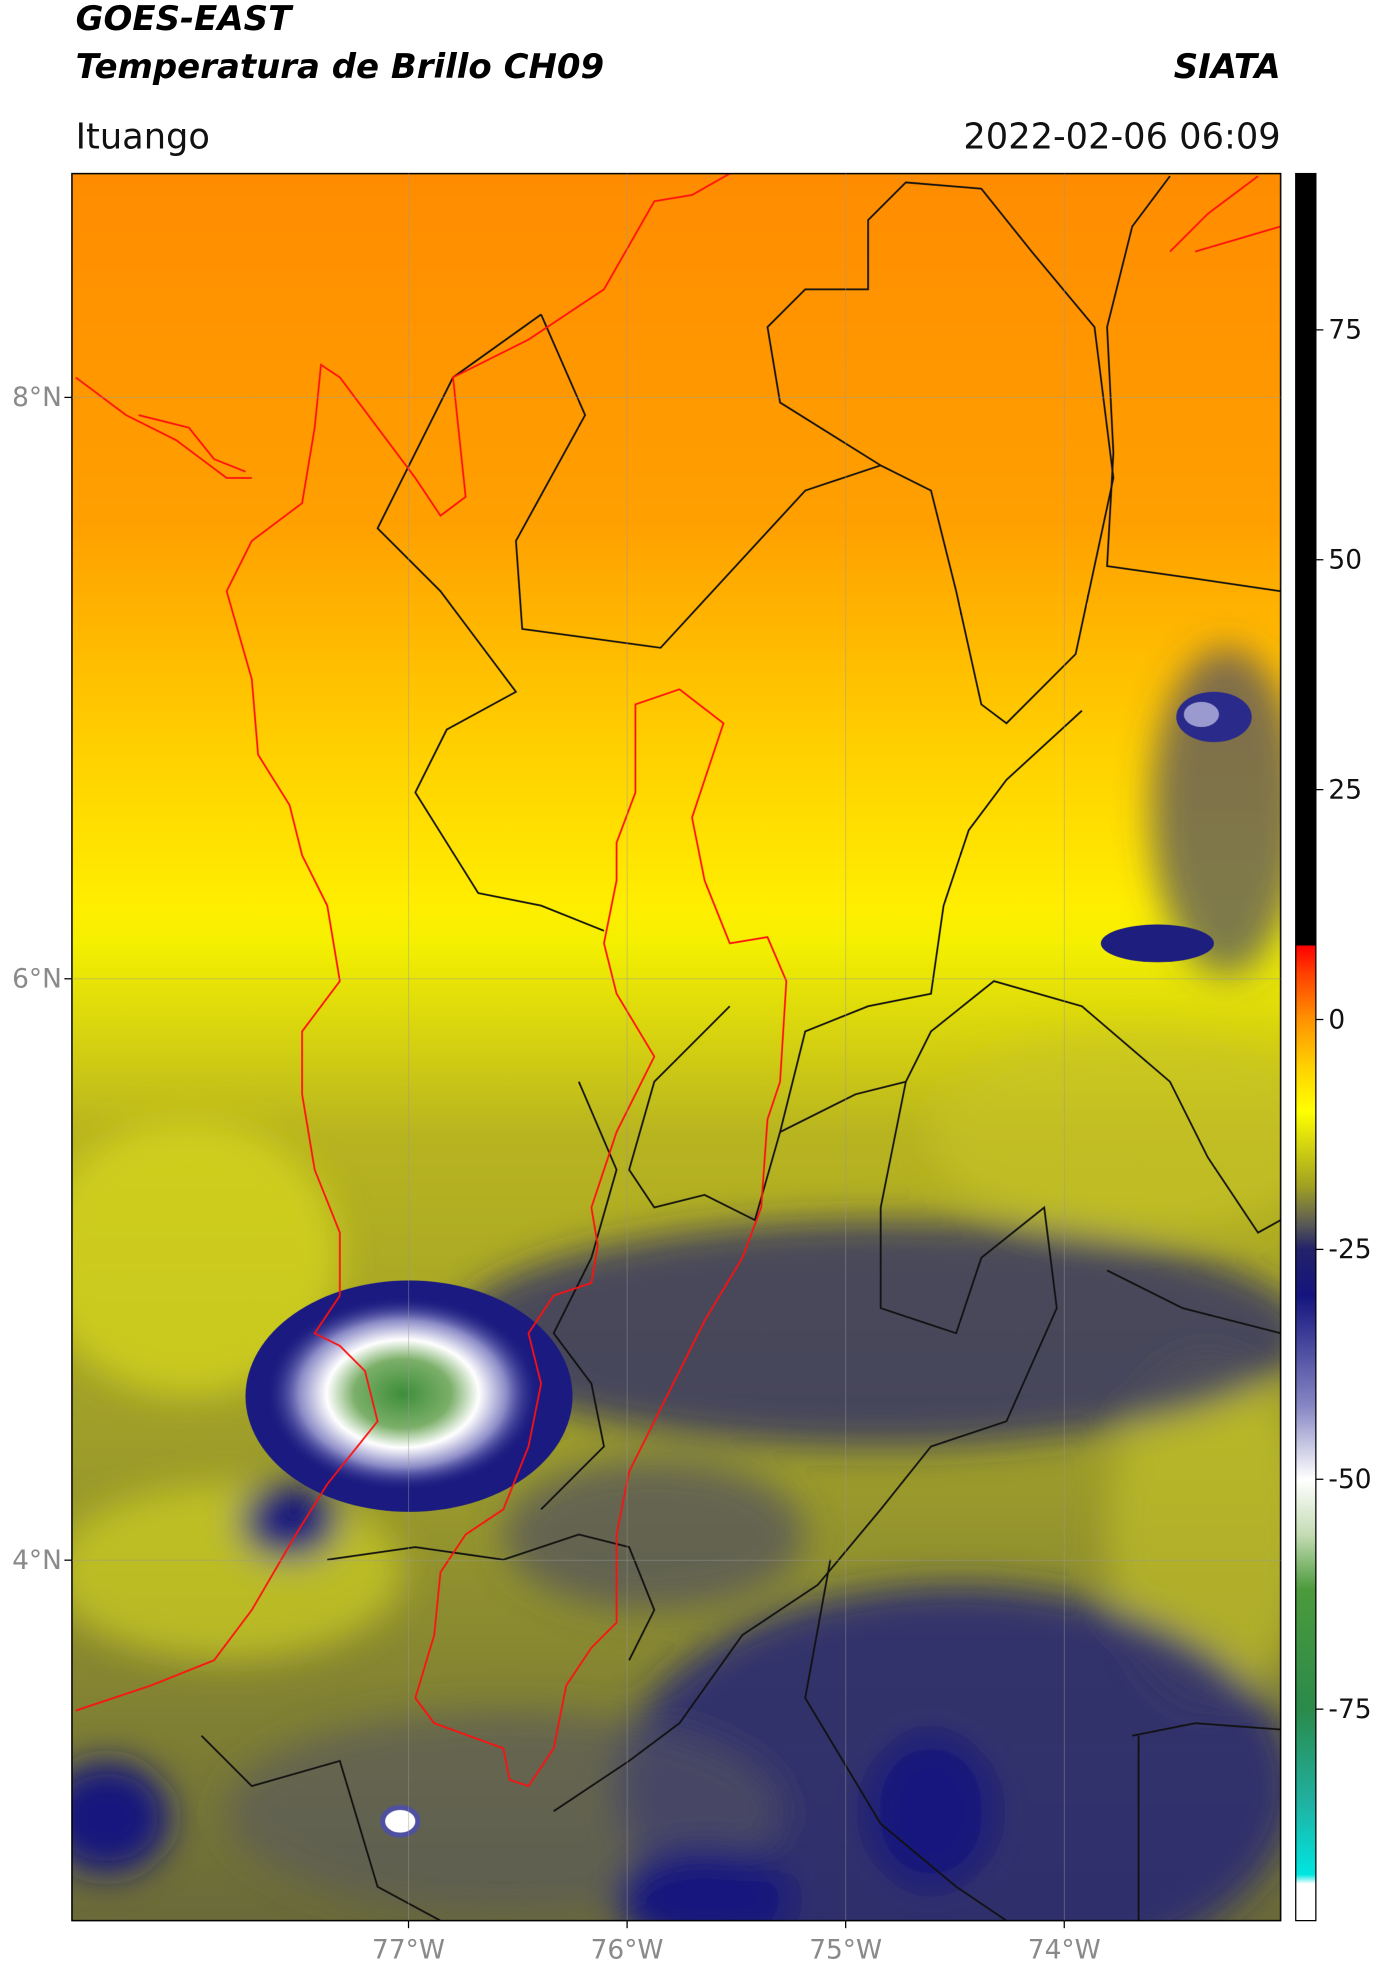 The width and height of the screenshot is (1384, 1981). What do you see at coordinates (1121, 136) in the screenshot?
I see `datetime: 2022-02-06 06:09` at bounding box center [1121, 136].